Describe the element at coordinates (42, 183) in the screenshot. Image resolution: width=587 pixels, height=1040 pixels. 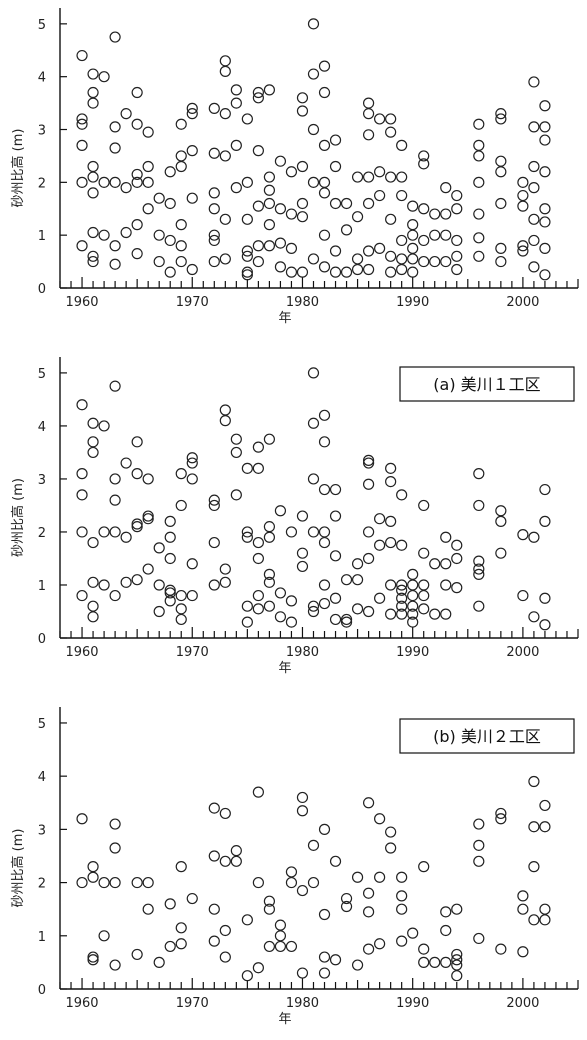
I see `y-tick-label: 2` at that location.